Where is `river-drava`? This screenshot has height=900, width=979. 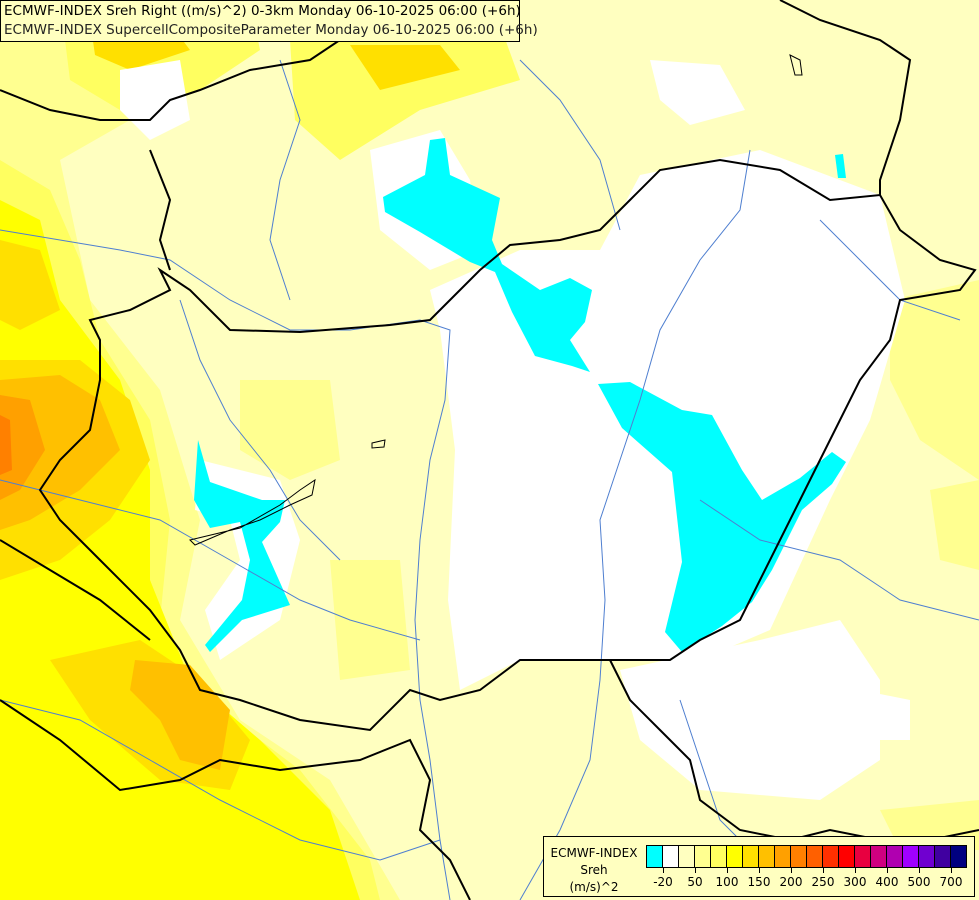 river-drava is located at coordinates (210, 560).